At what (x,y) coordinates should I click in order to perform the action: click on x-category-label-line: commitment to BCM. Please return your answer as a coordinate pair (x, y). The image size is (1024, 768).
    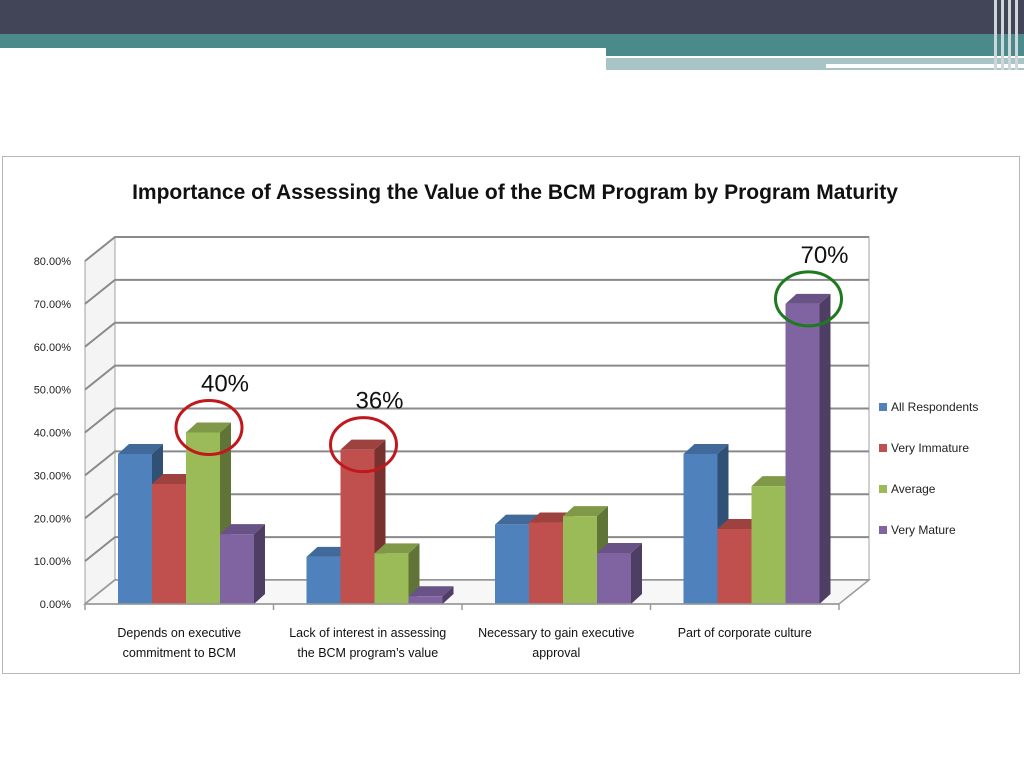
    Looking at the image, I should click on (179, 653).